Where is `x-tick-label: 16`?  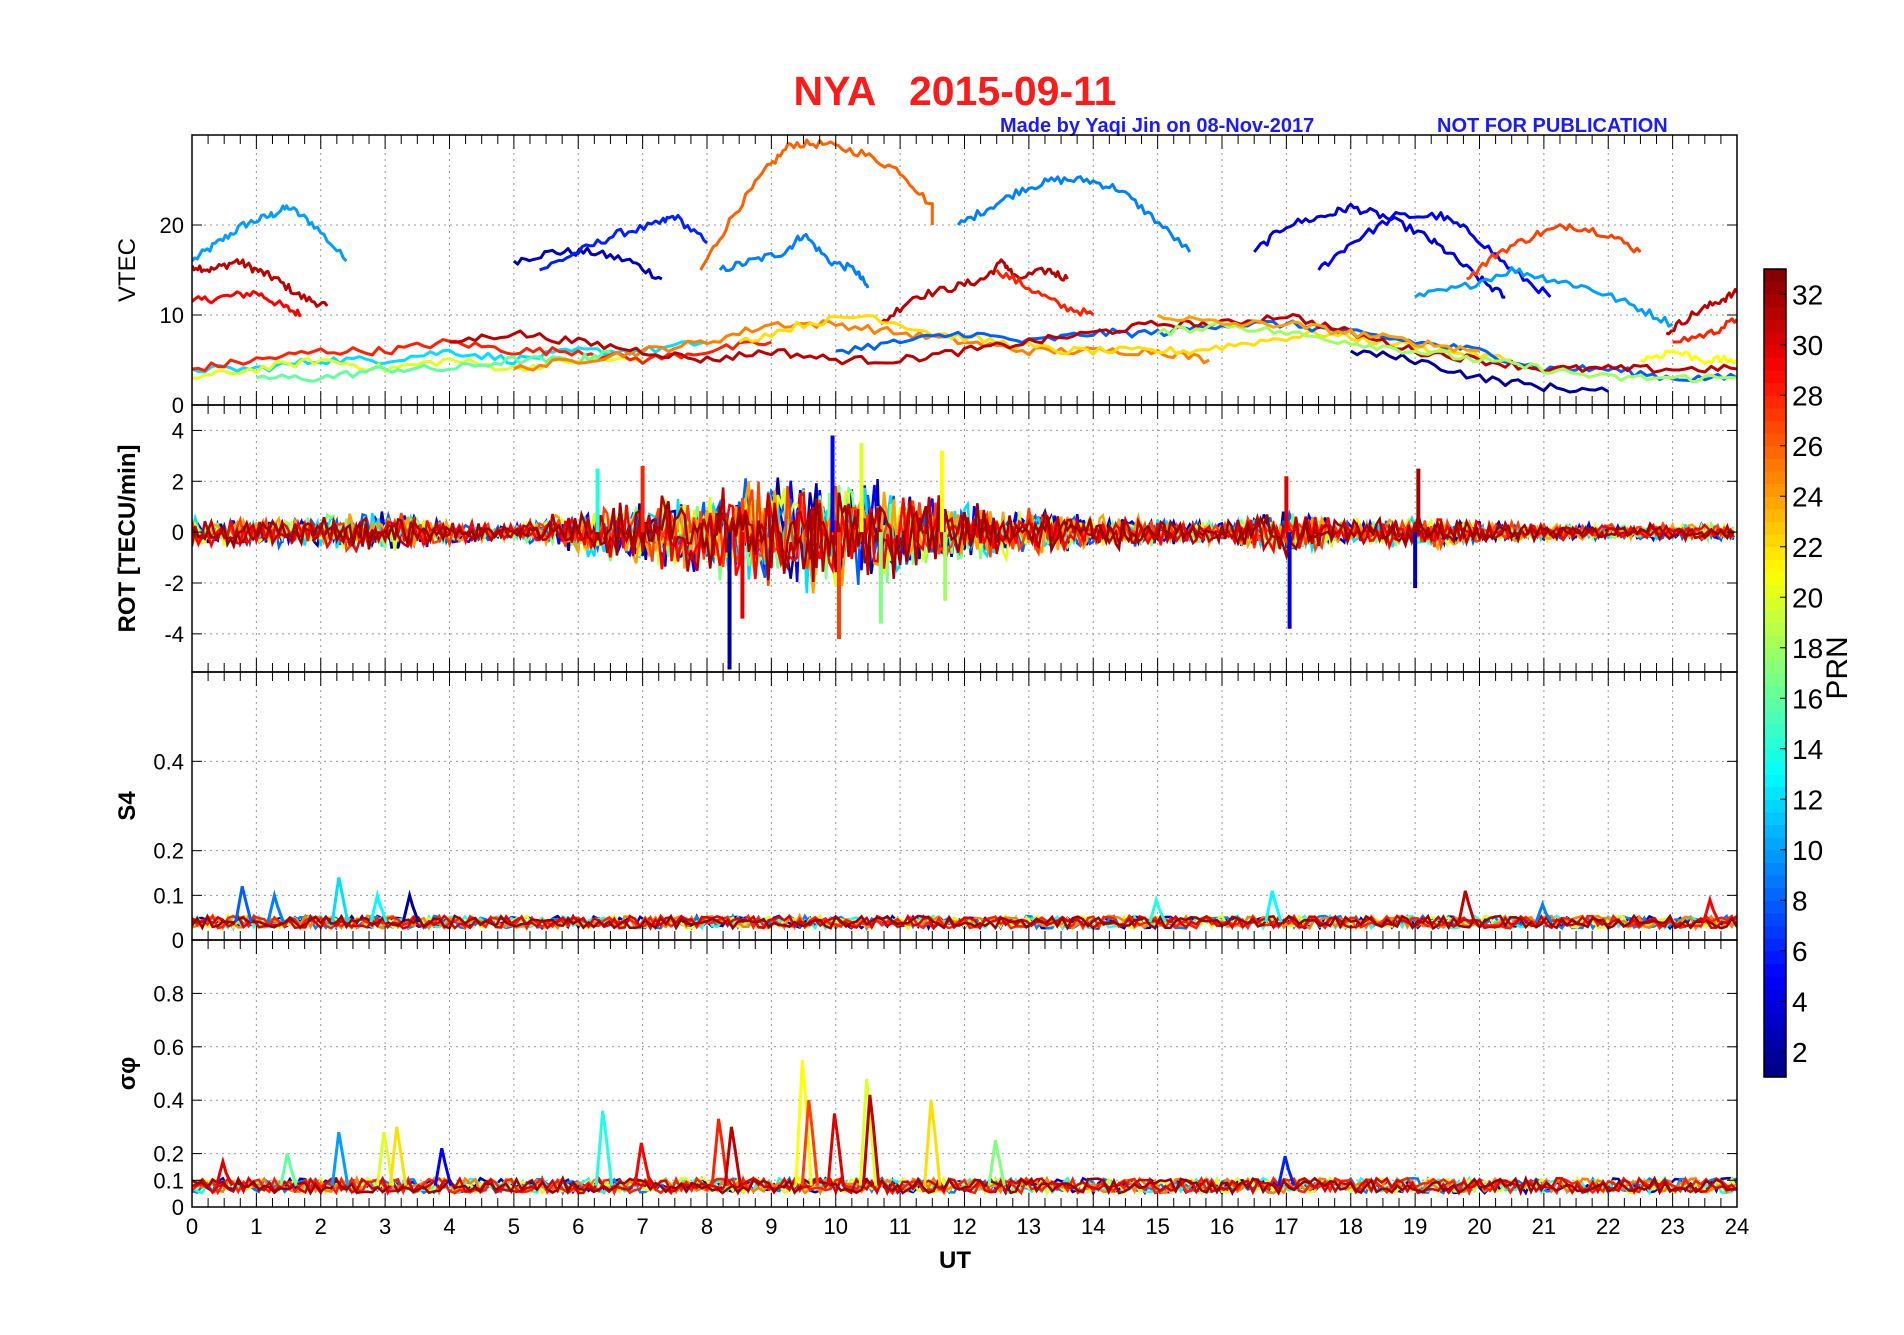
x-tick-label: 16 is located at coordinates (1222, 1226).